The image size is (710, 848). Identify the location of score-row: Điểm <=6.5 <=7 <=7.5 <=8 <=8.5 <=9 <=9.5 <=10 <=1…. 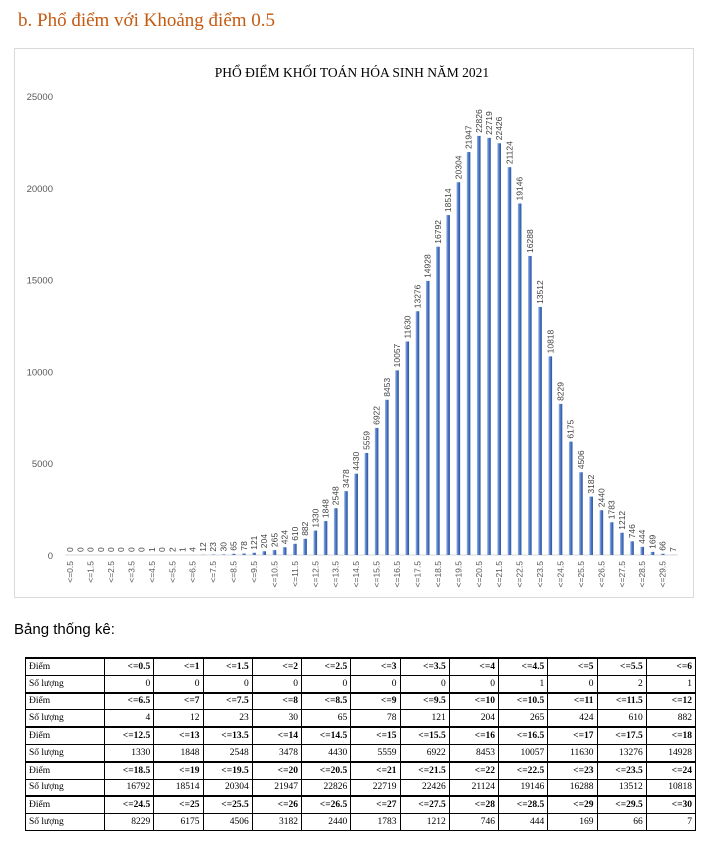
(361, 701).